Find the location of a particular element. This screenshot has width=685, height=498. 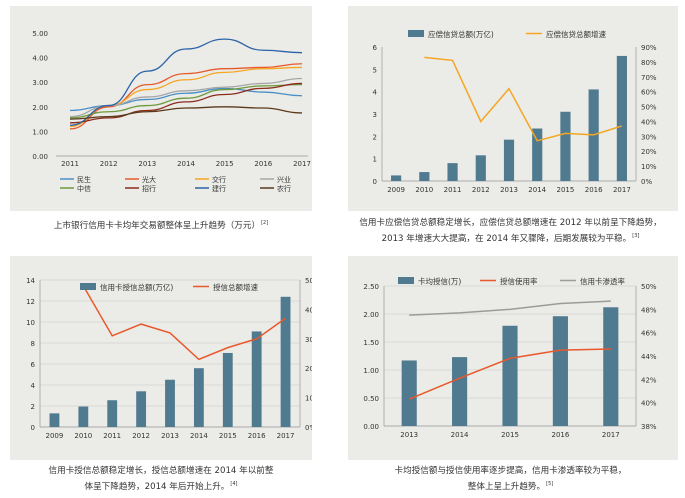

chart4-ytick-left: 1.50 is located at coordinates (371, 343).